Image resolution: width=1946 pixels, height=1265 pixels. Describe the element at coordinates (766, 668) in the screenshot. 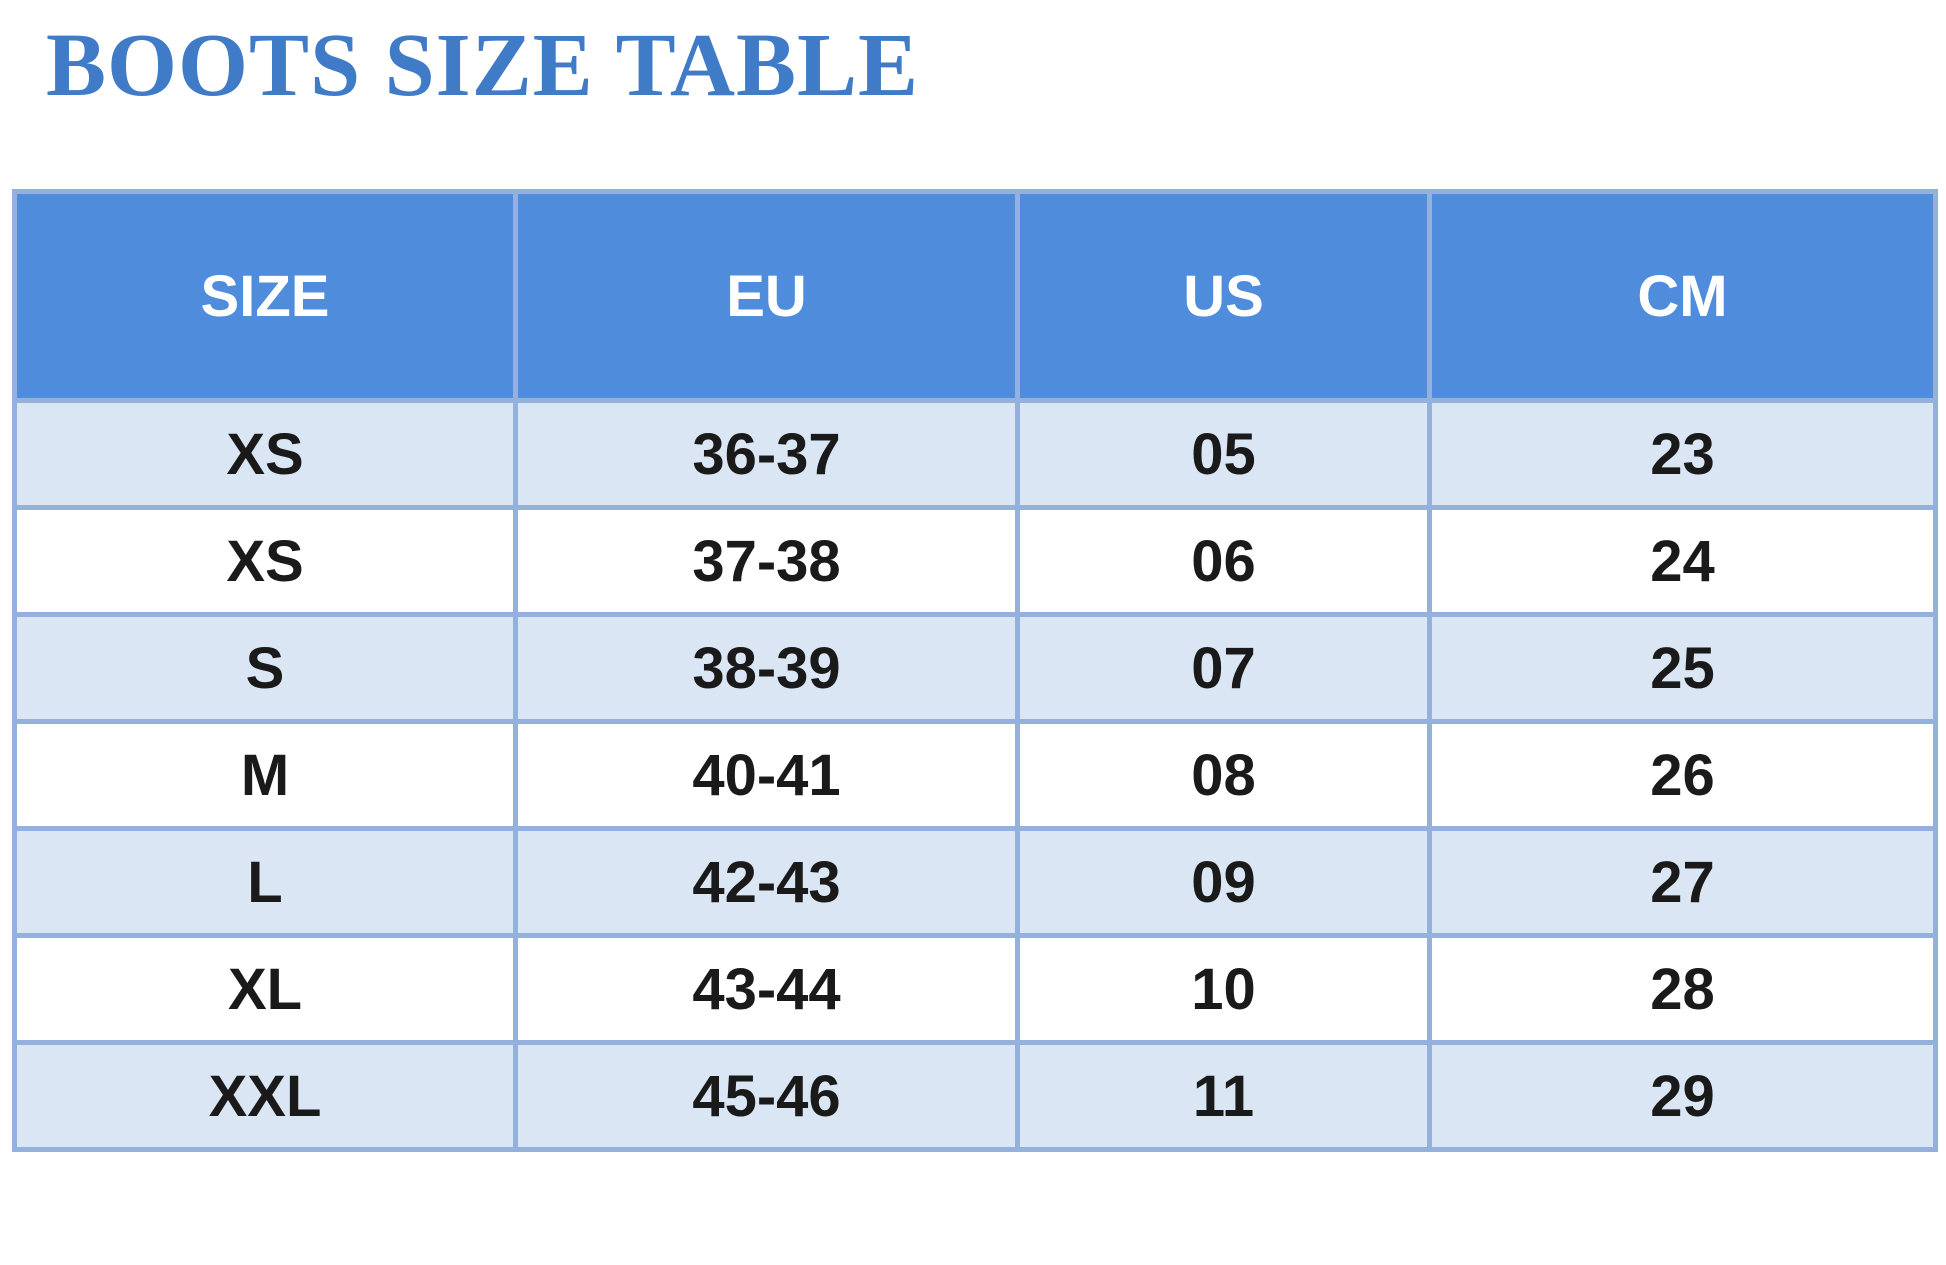

I see `table-cell: 38-39` at that location.